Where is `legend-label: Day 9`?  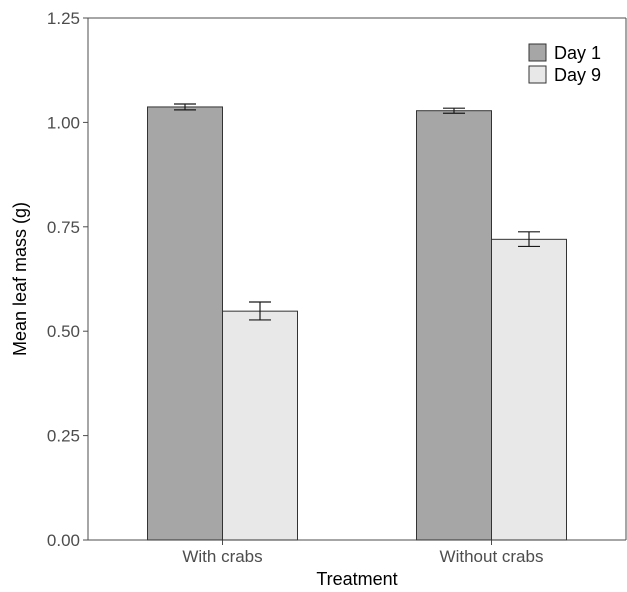
legend-label: Day 9 is located at coordinates (577, 75).